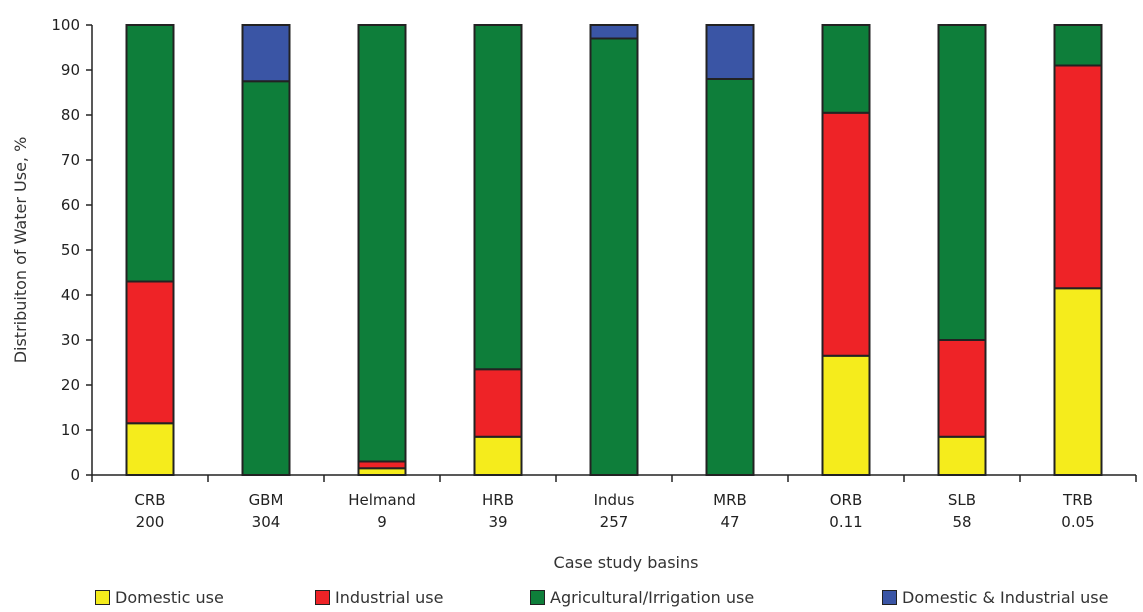 Image resolution: width=1143 pixels, height=612 pixels. What do you see at coordinates (70, 385) in the screenshot?
I see `y-tick-label: 20` at bounding box center [70, 385].